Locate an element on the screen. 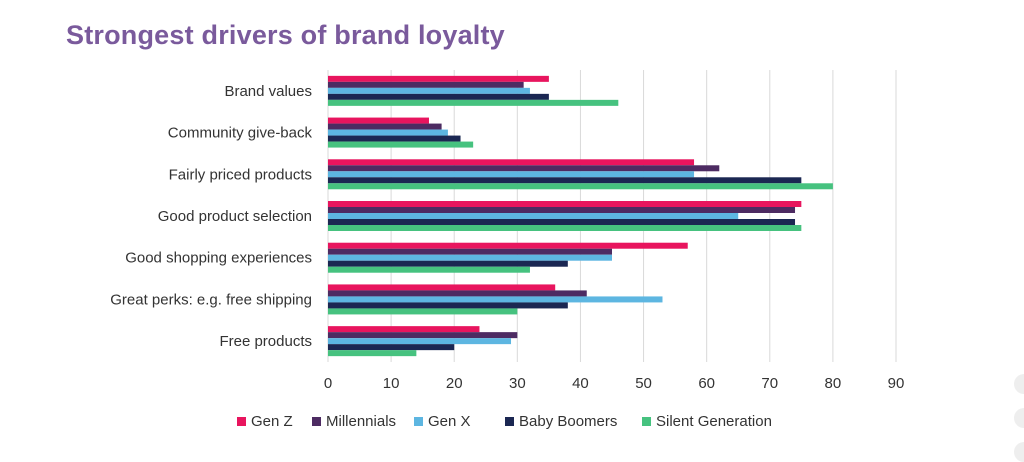 This screenshot has height=462, width=1024. legend-label: Gen X is located at coordinates (449, 421).